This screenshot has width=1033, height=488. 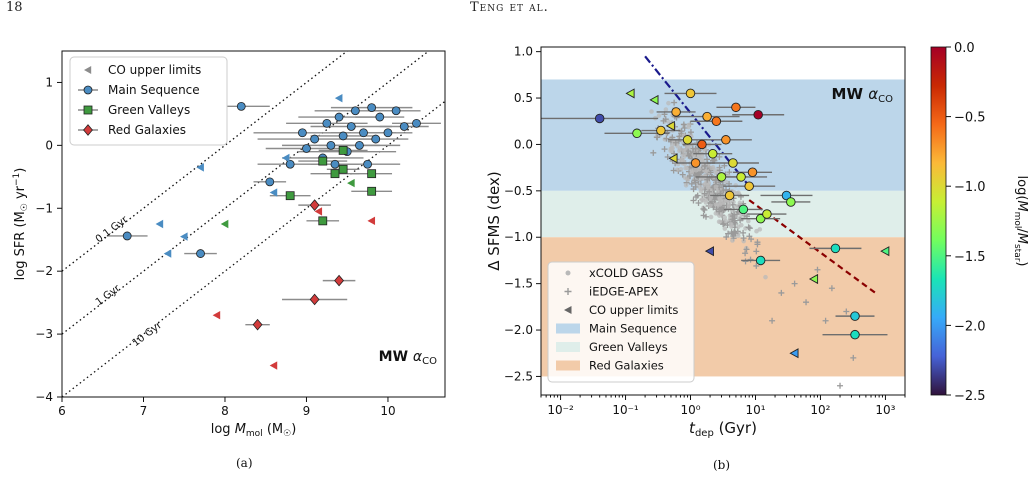 I want to click on colorbar-tick-label: −0.5, so click(x=970, y=118).